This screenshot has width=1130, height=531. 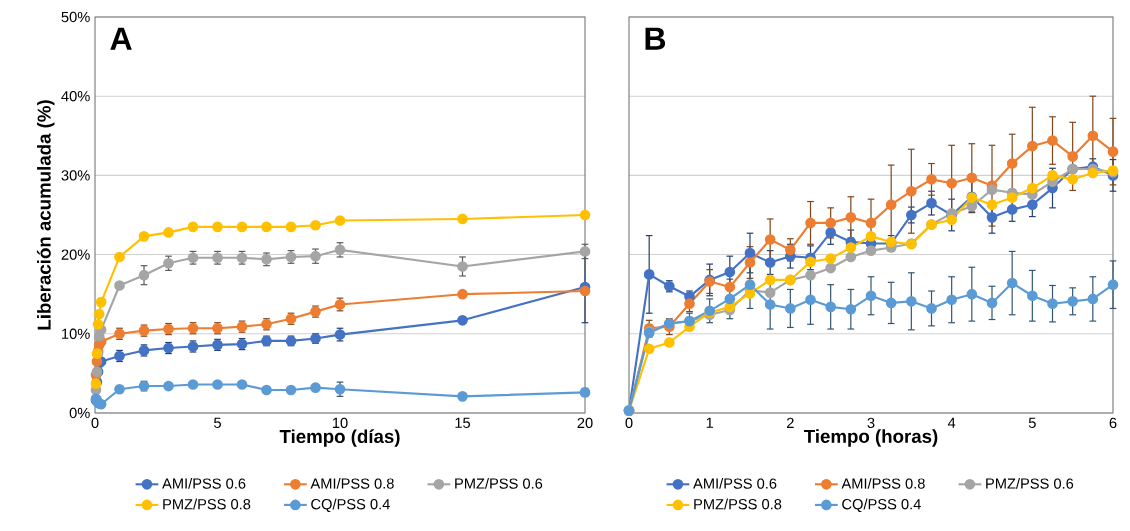 What do you see at coordinates (1113, 423) in the screenshot?
I see `x-tick-label: 6` at bounding box center [1113, 423].